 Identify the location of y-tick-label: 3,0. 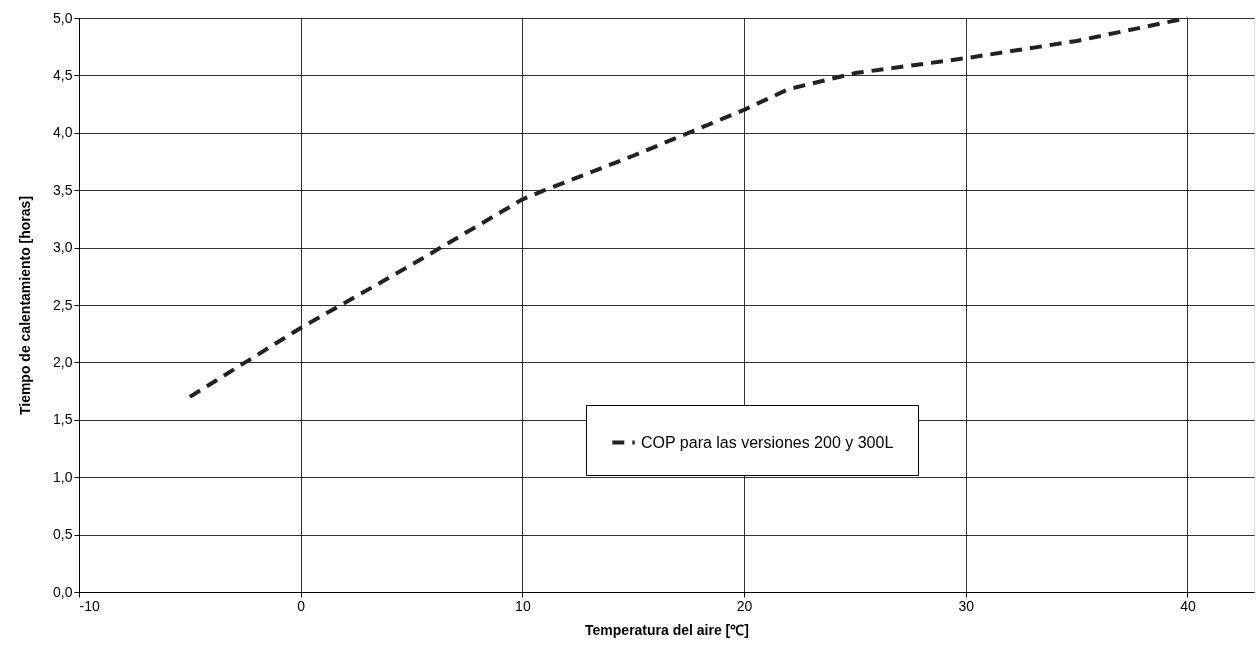
(63, 247).